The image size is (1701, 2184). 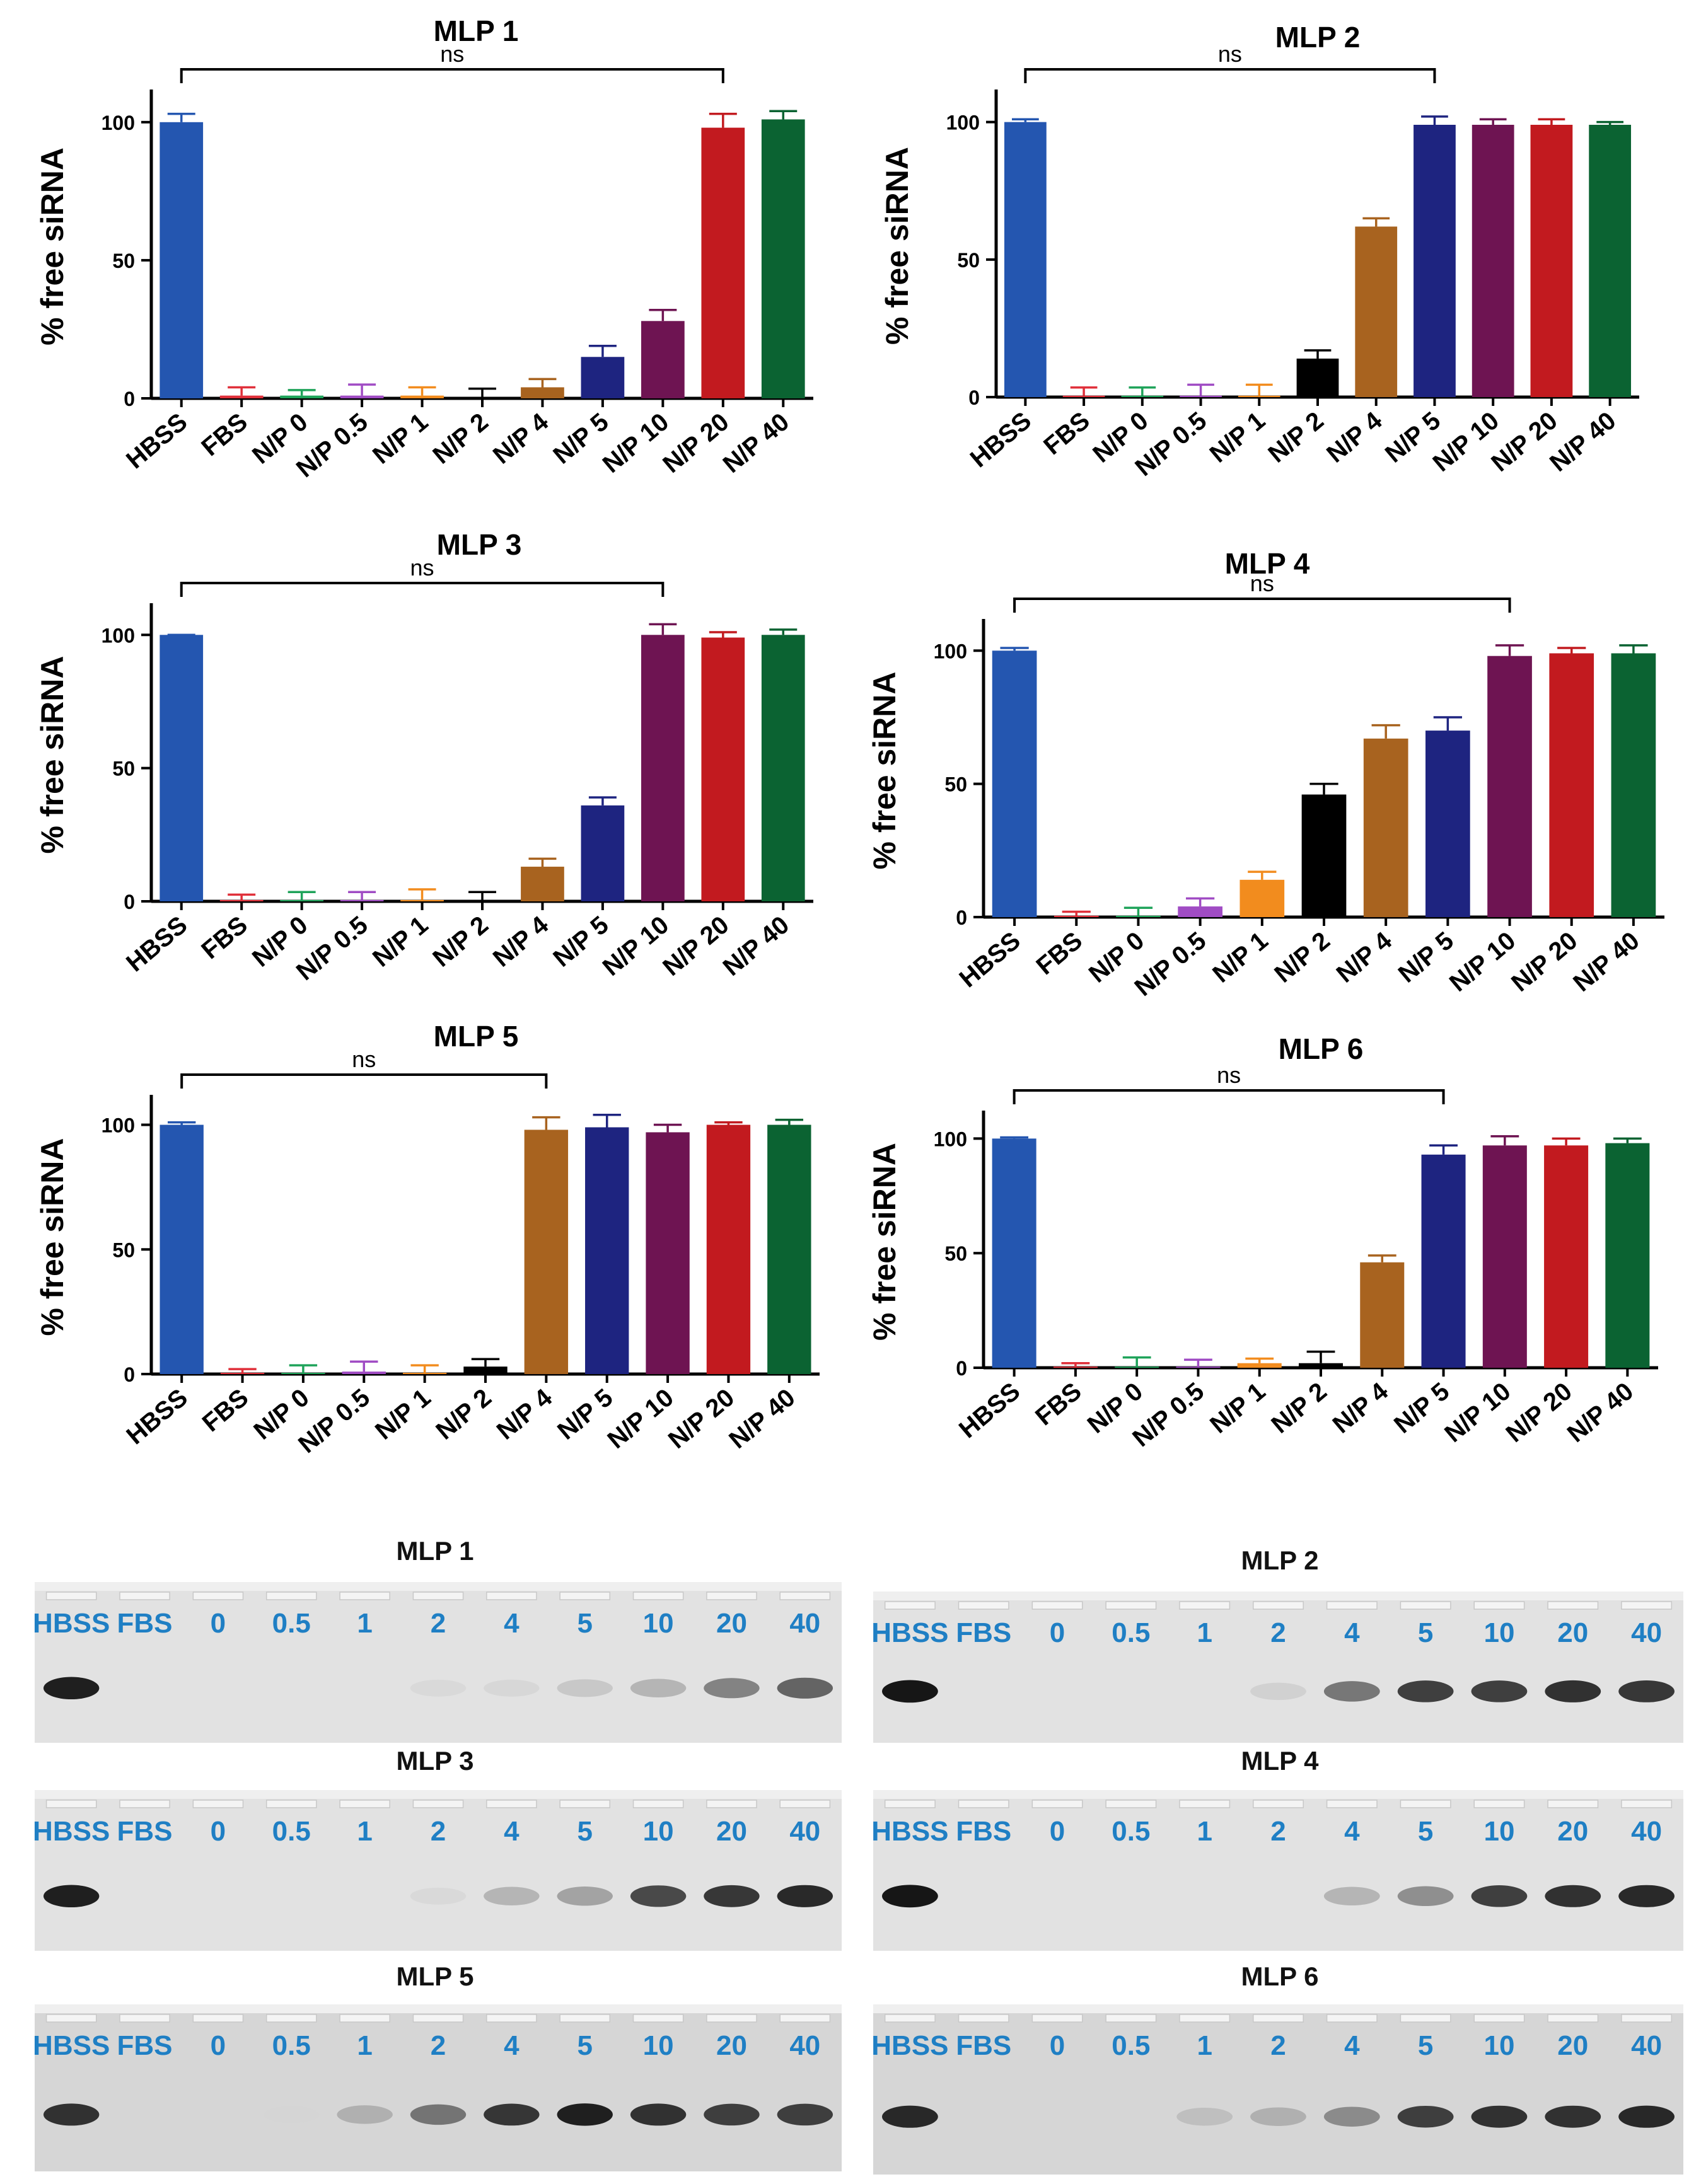 I want to click on category-label: N/P 40, so click(x=756, y=443).